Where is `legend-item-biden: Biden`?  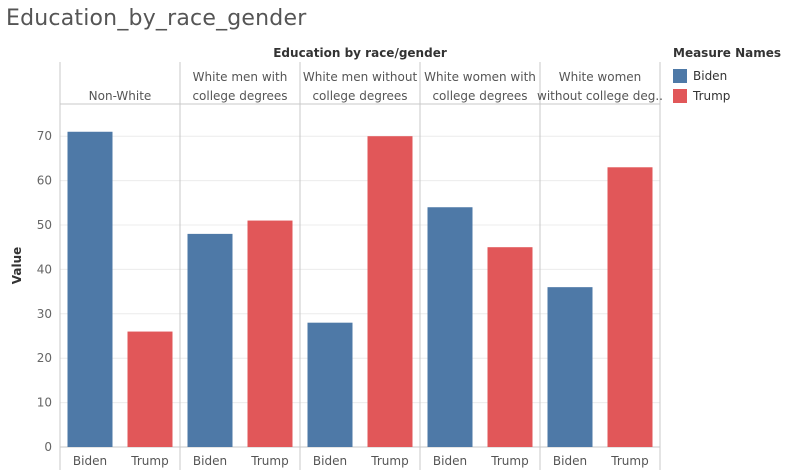
legend-item-biden: Biden is located at coordinates (727, 76).